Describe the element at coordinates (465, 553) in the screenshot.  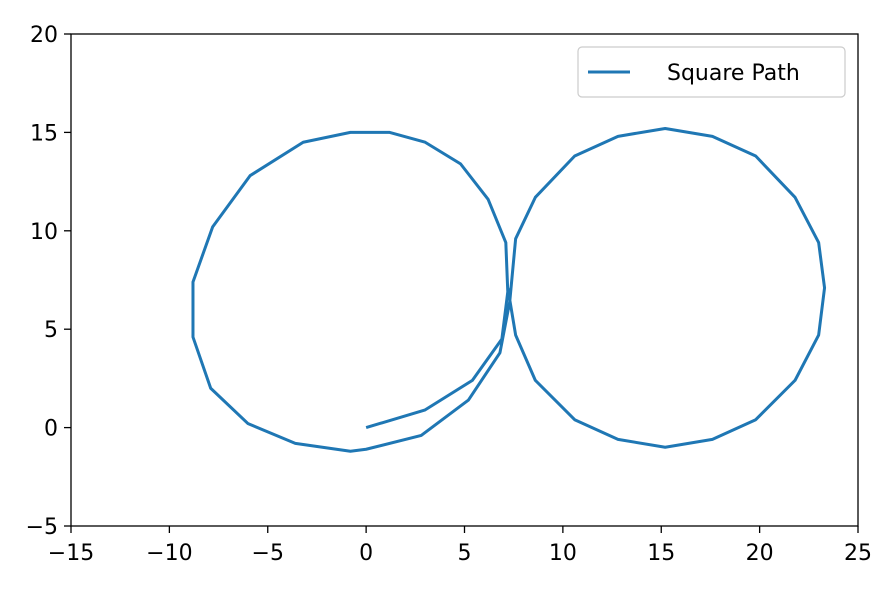
I see `x-tick-label: 5` at that location.